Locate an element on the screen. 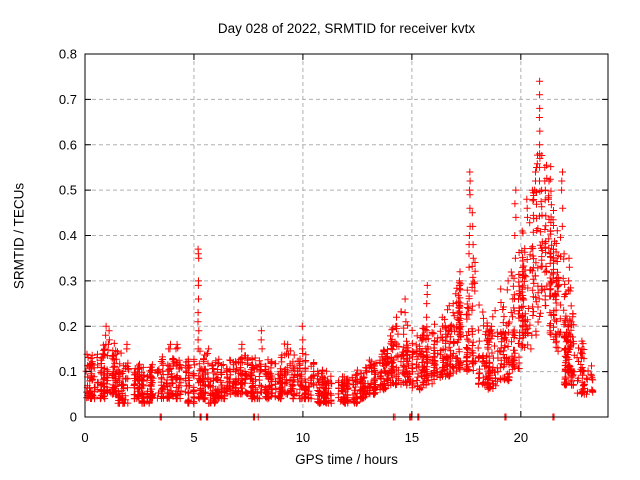  y-tick-label: 0 is located at coordinates (73, 417).